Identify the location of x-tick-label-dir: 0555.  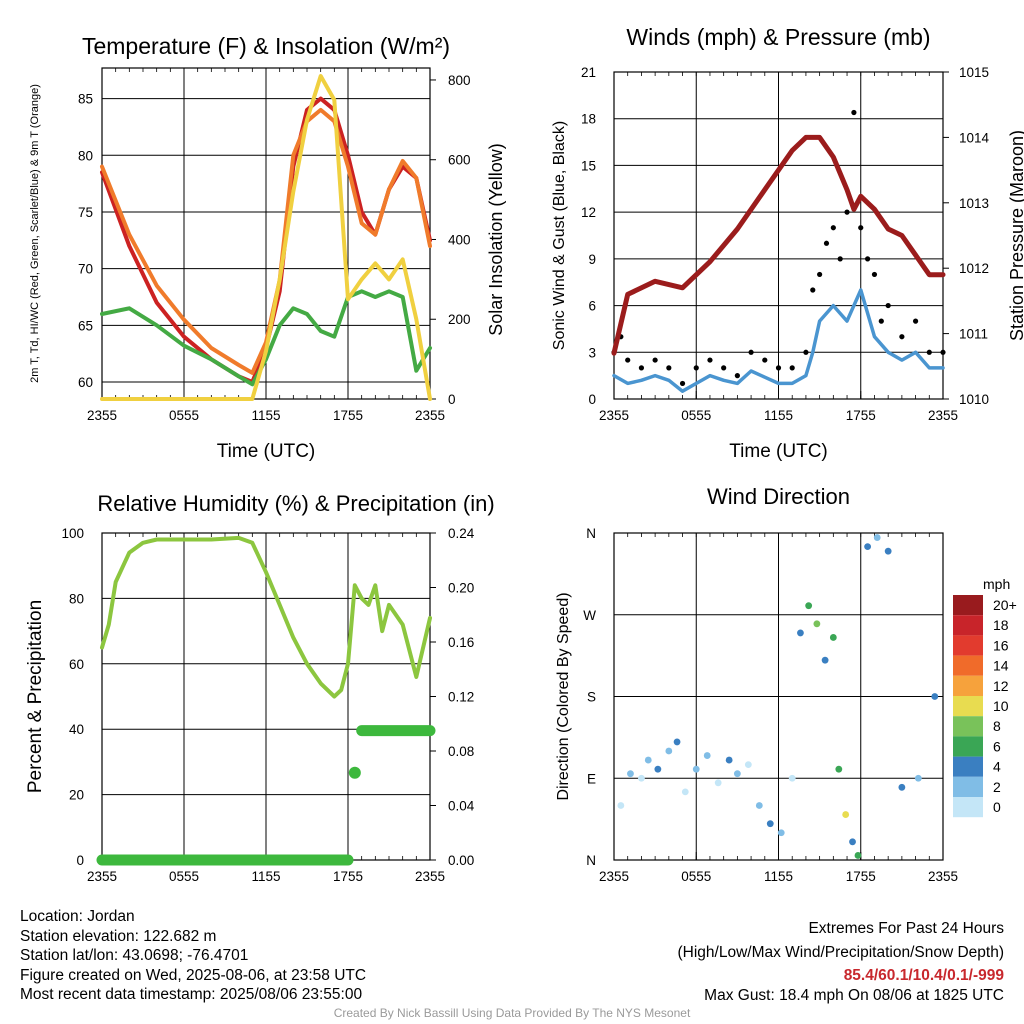
(696, 876).